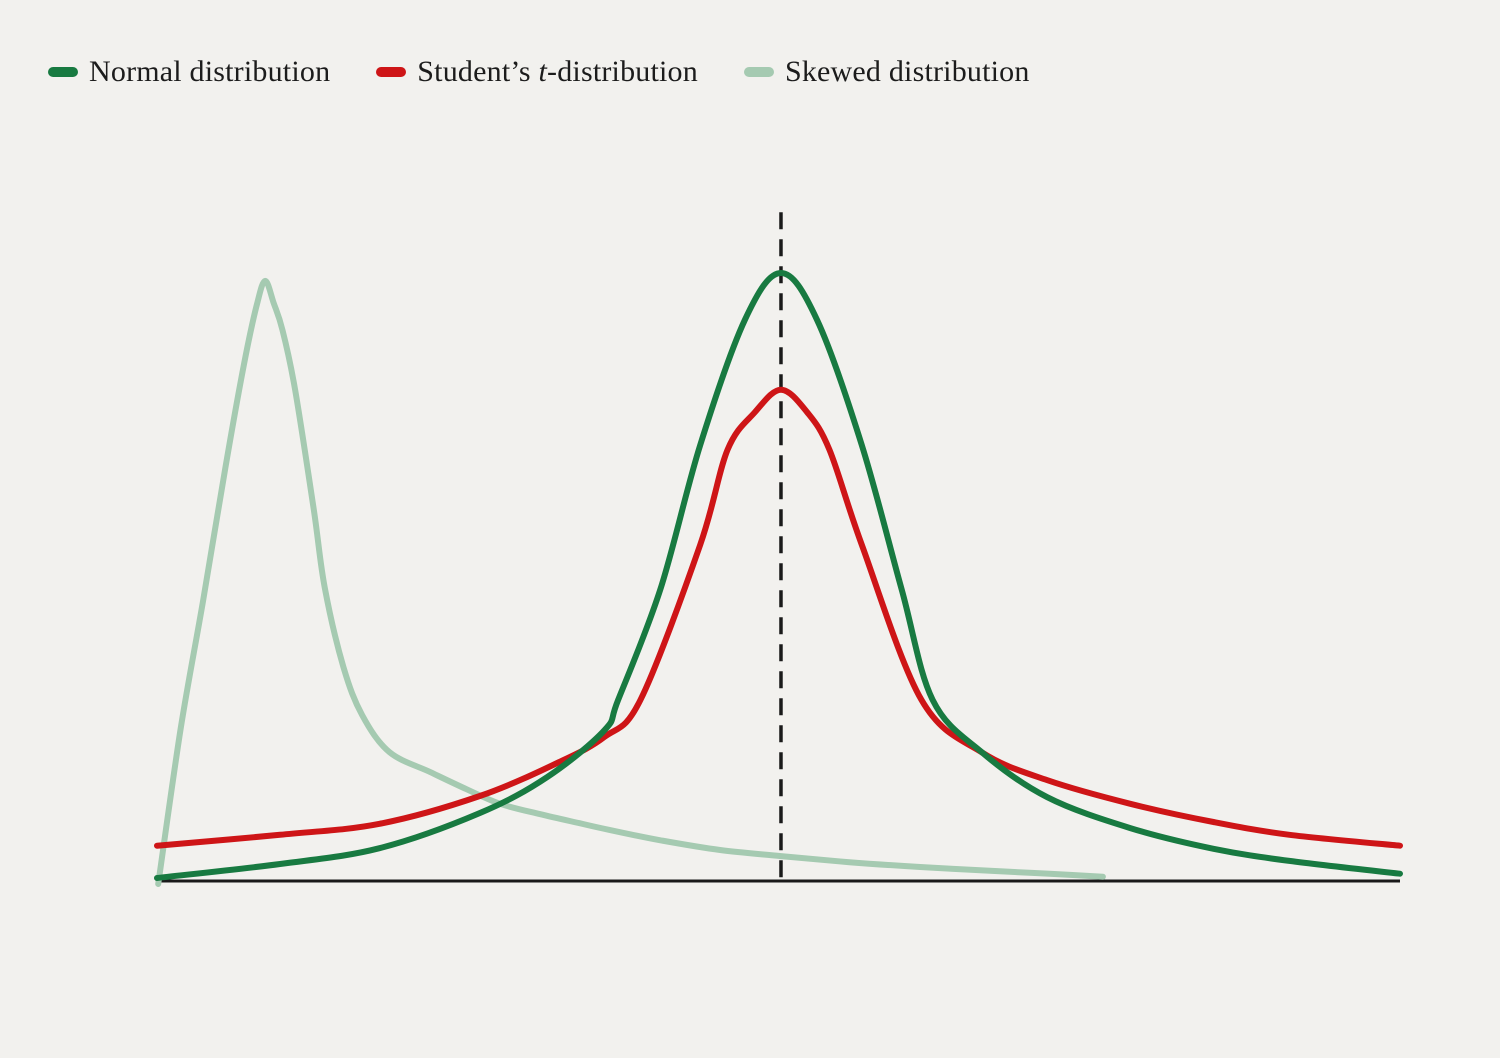 The height and width of the screenshot is (1058, 1500). I want to click on students-t-legend-label: Student’s t-distribution, so click(557, 72).